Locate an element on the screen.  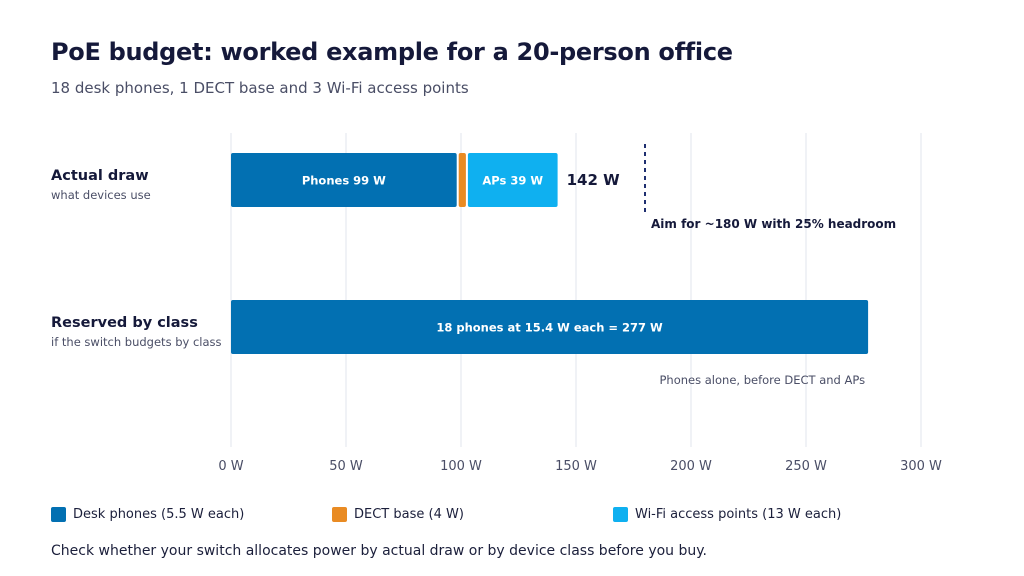
bar-label: Phones 99 W is located at coordinates (344, 181).